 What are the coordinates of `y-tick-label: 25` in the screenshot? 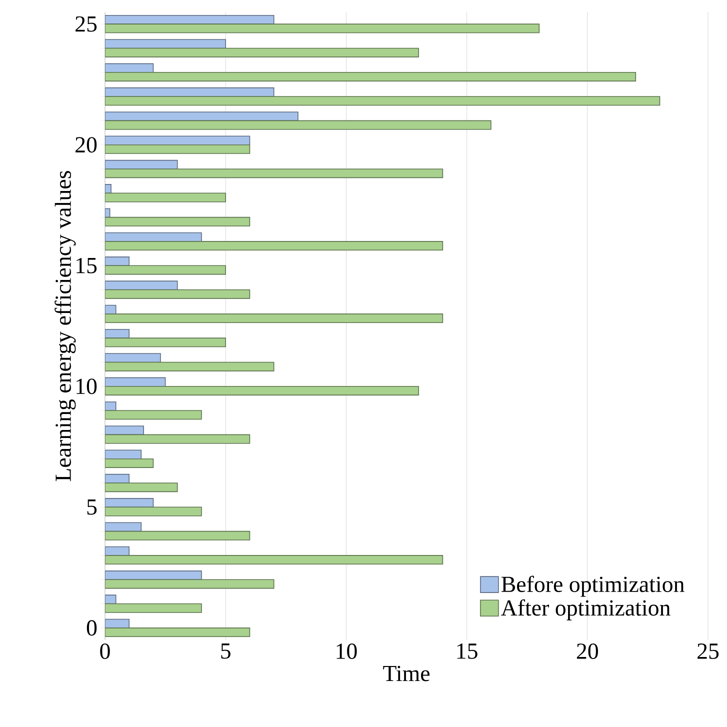 It's located at (86, 24).